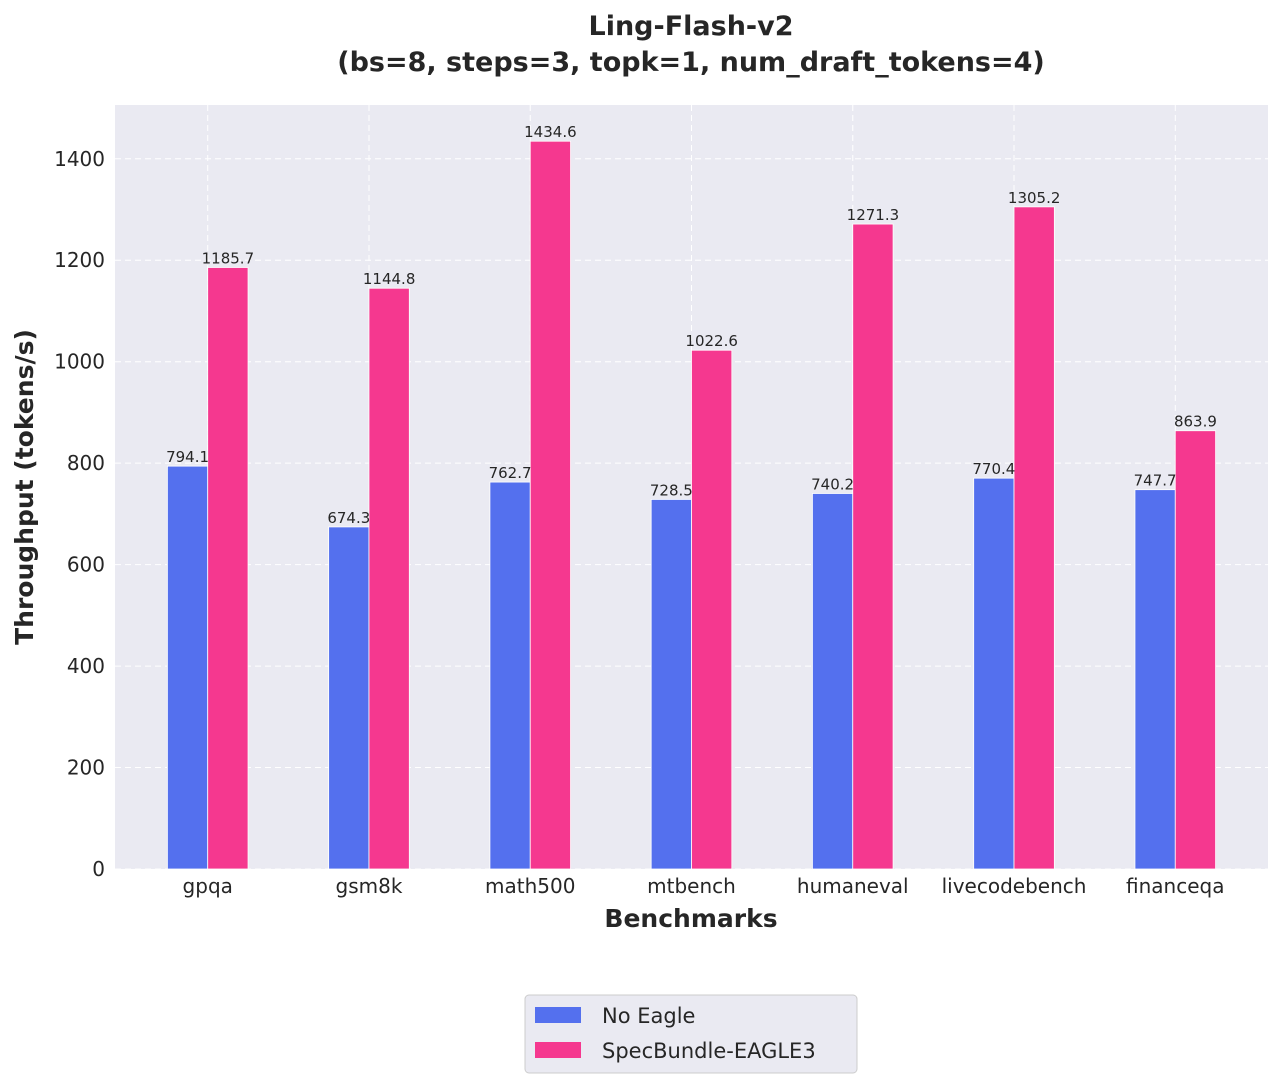 This screenshot has height=1086, width=1280. Describe the element at coordinates (79, 362) in the screenshot. I see `y-tick-label: 1000` at that location.